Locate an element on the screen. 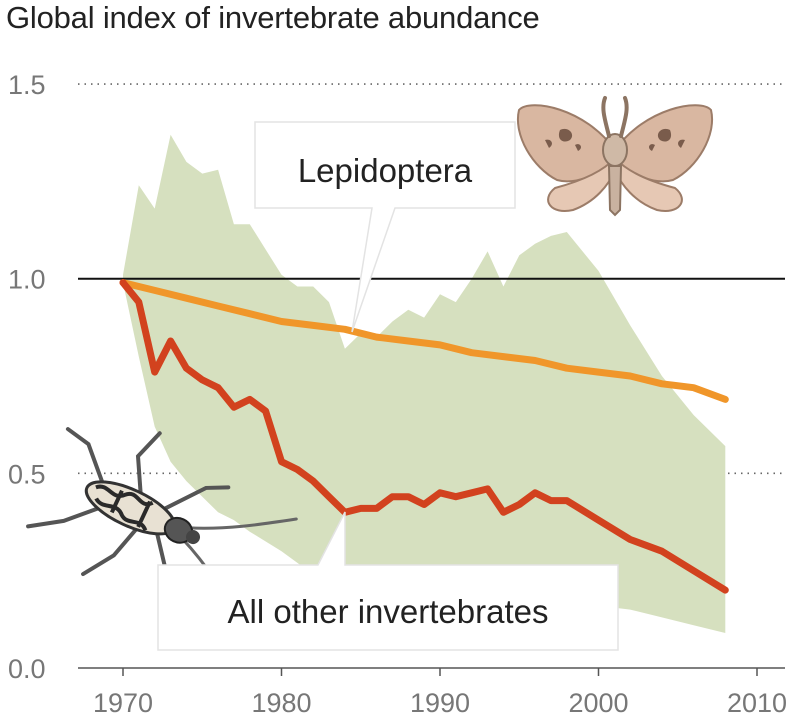  chart-title: Global index of invertebrate abundance is located at coordinates (273, 17).